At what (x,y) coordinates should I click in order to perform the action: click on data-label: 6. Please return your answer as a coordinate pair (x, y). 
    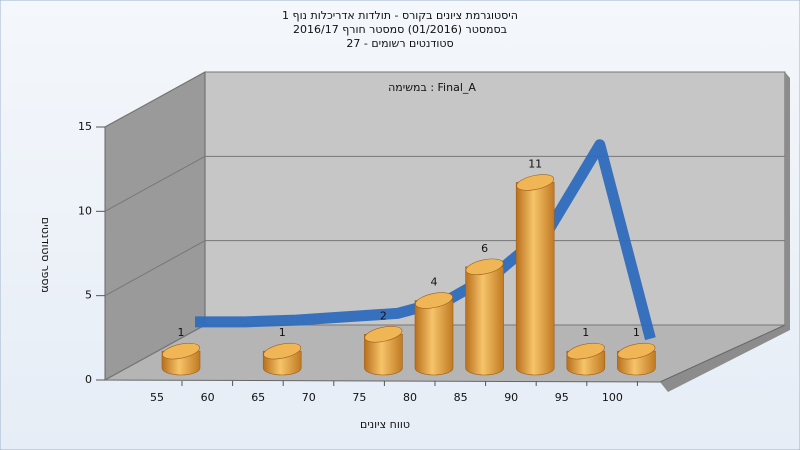
    Looking at the image, I should click on (484, 248).